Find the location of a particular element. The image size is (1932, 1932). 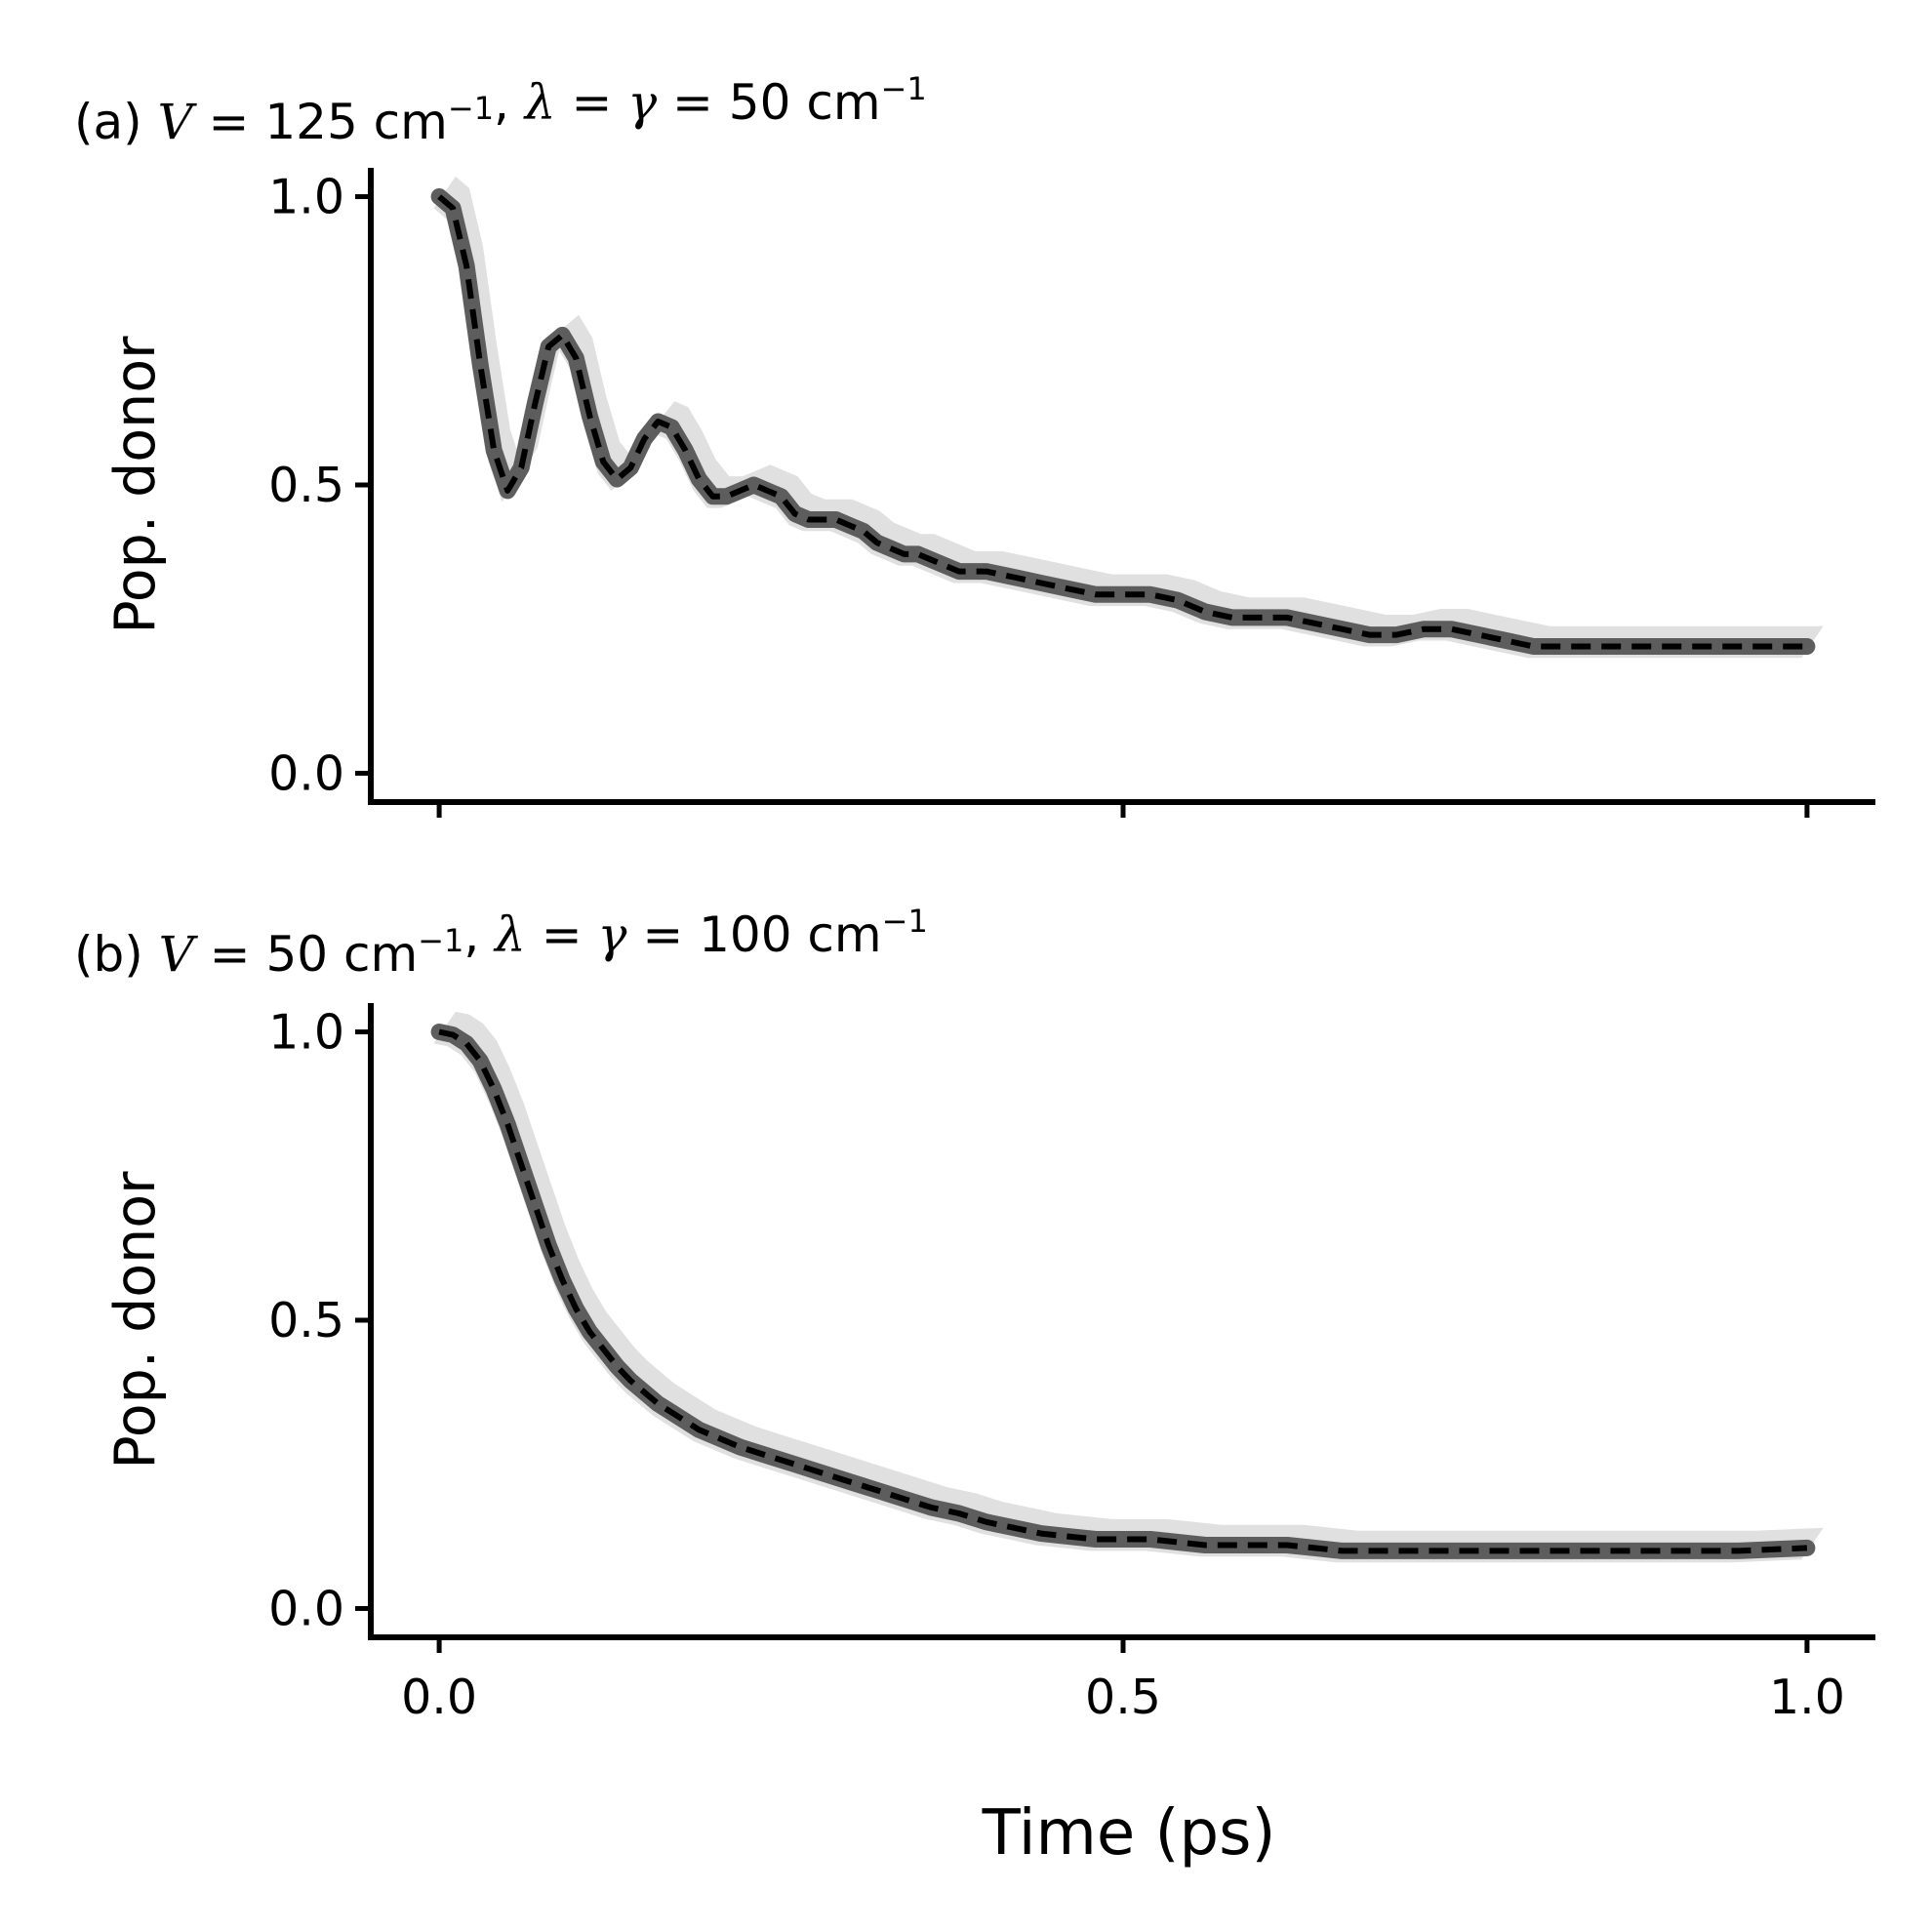

x-tick-label: 0.5 is located at coordinates (1123, 1697).